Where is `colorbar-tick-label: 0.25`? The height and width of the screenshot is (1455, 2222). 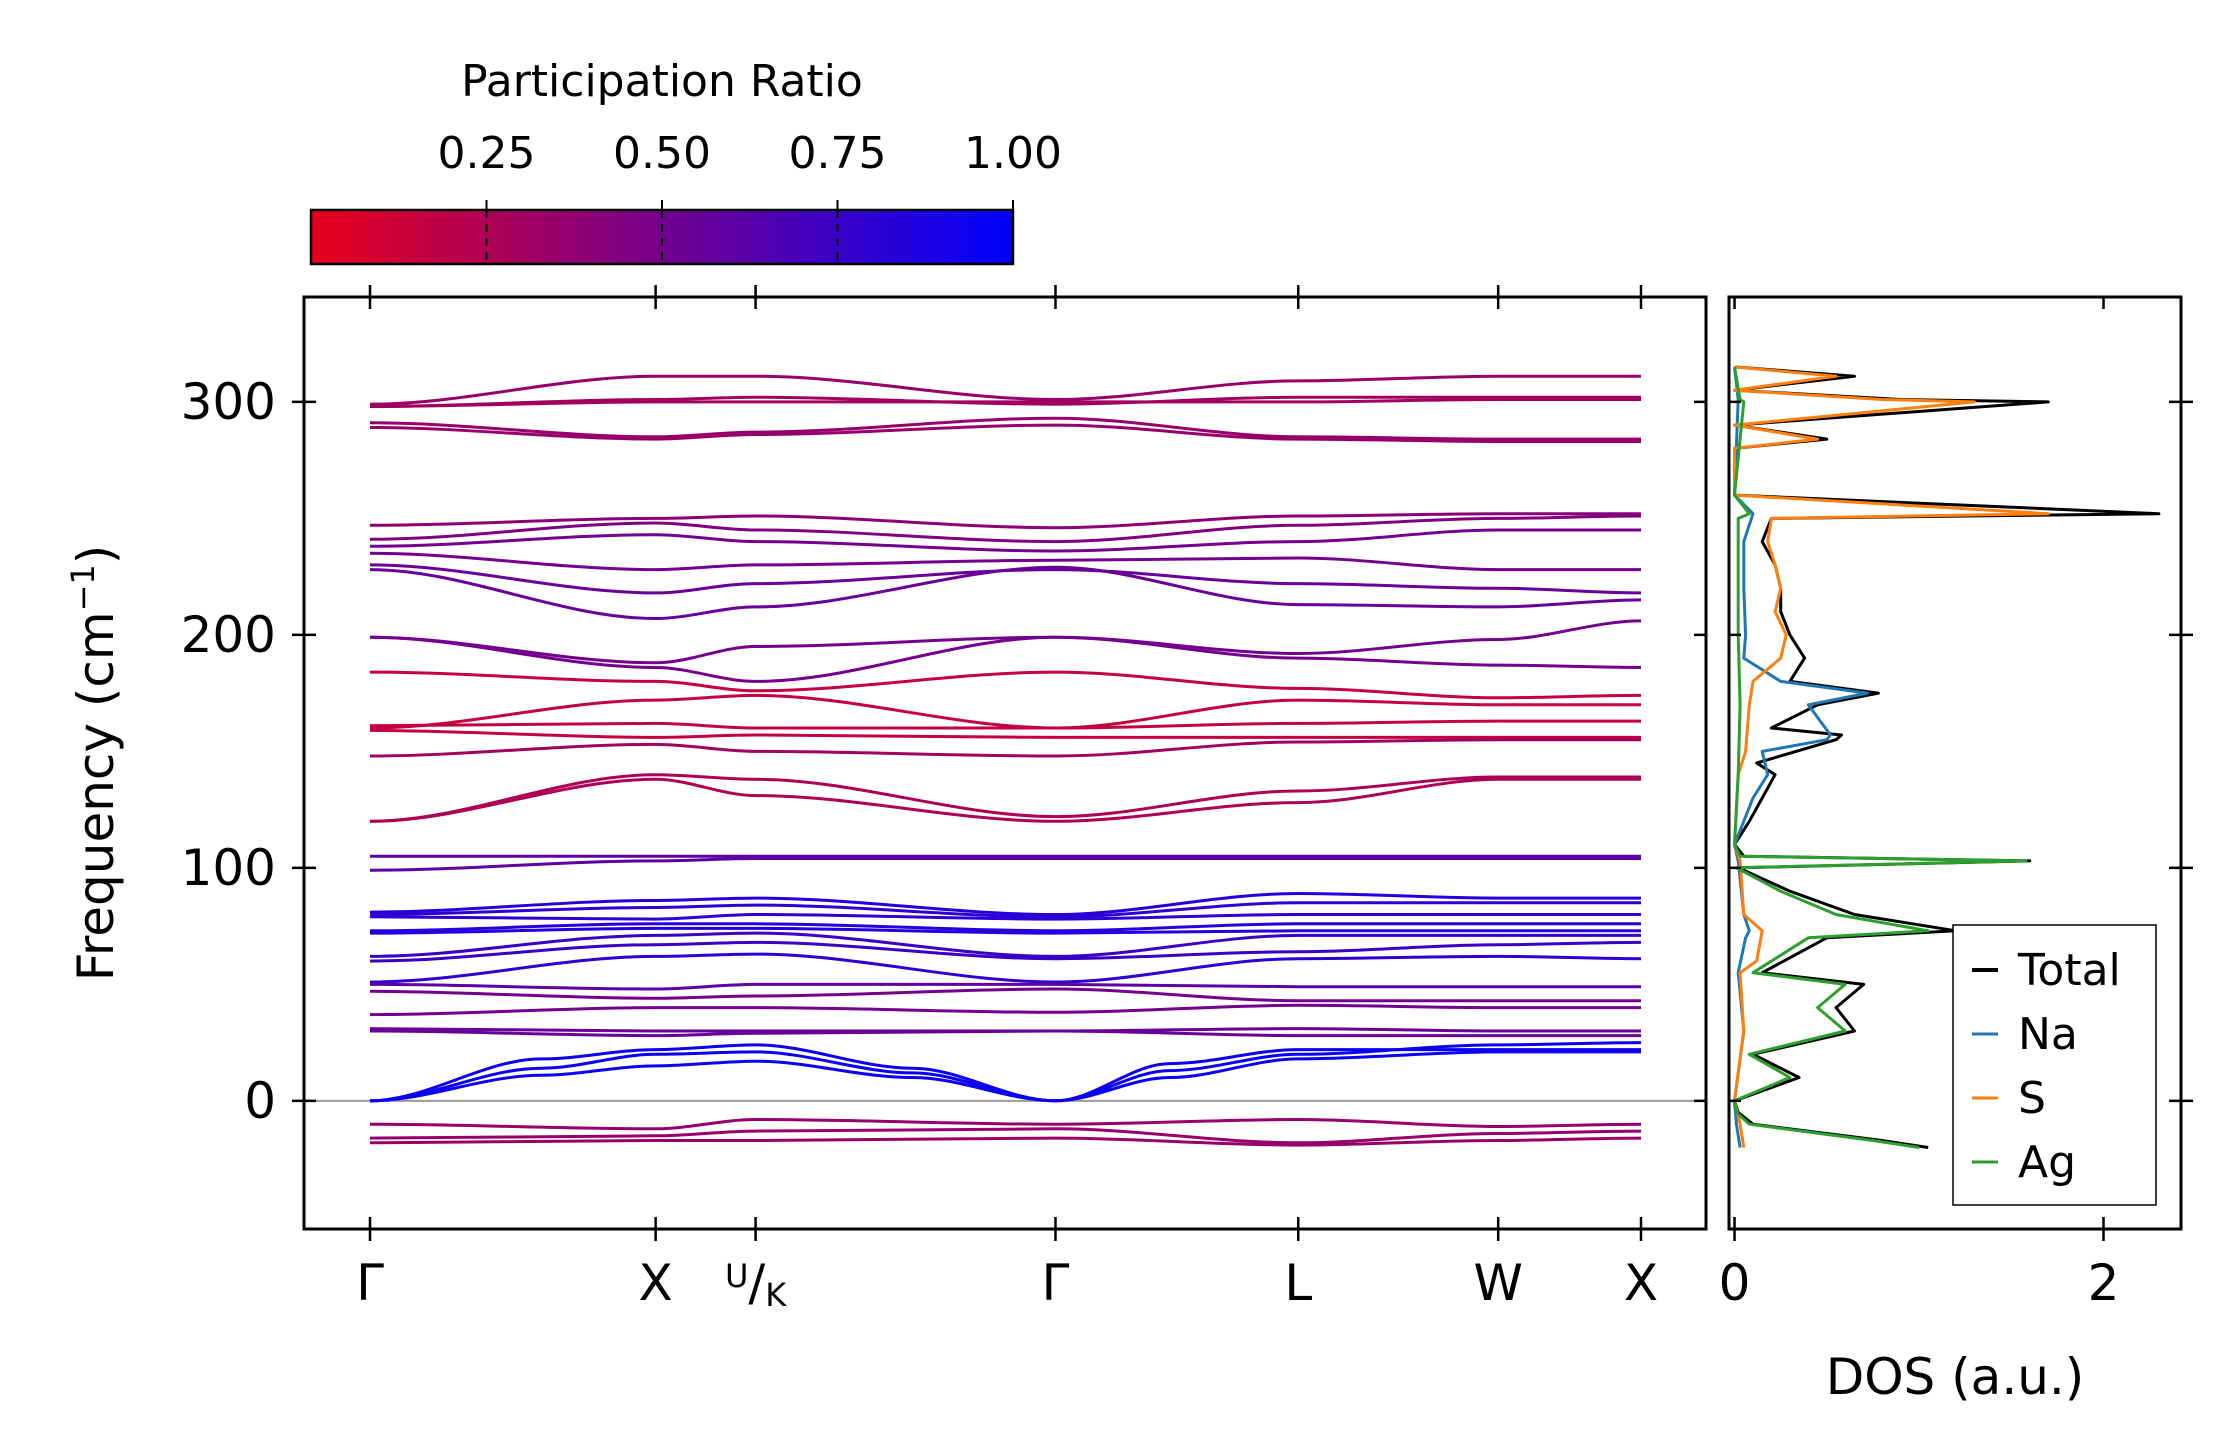
colorbar-tick-label: 0.25 is located at coordinates (487, 153).